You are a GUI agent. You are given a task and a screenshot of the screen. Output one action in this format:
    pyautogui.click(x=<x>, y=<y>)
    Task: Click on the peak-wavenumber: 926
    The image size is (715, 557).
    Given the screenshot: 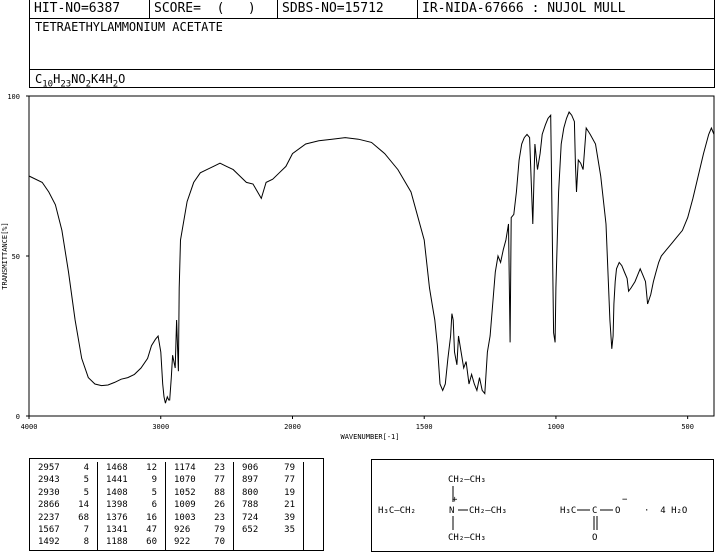 What is the action you would take?
    pyautogui.click(x=182, y=529)
    